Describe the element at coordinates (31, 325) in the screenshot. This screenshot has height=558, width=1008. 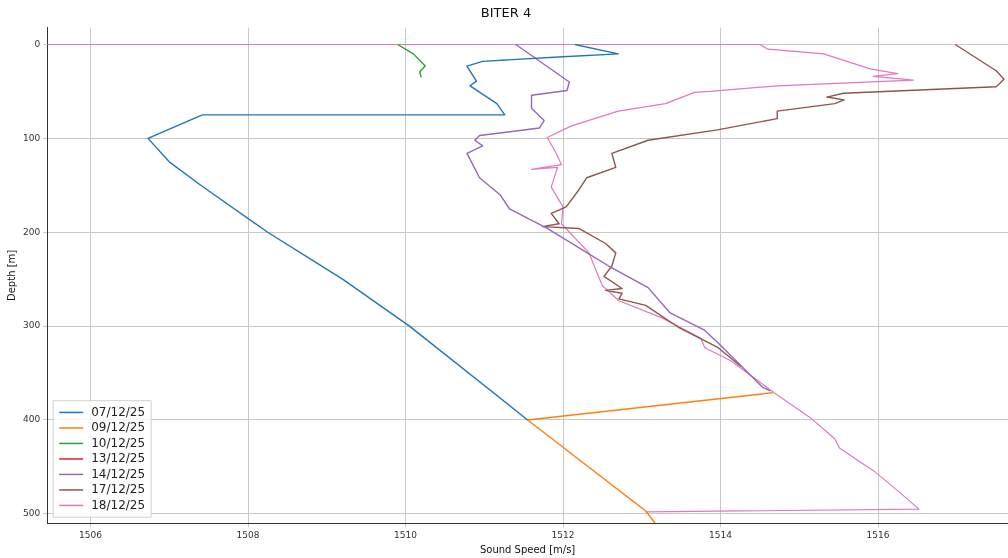
I see `y-tick-label: 300` at that location.